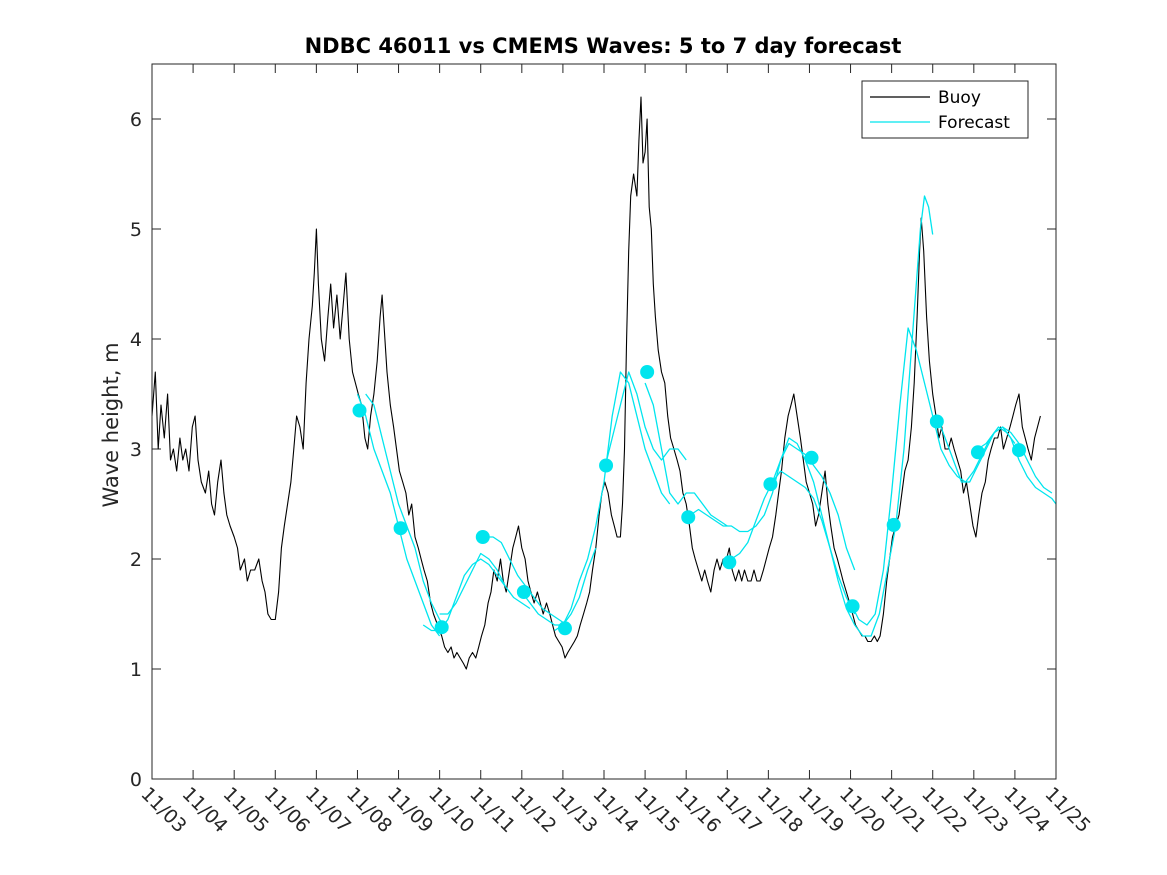  What do you see at coordinates (974, 123) in the screenshot?
I see `legend-forecast-label: Forecast` at bounding box center [974, 123].